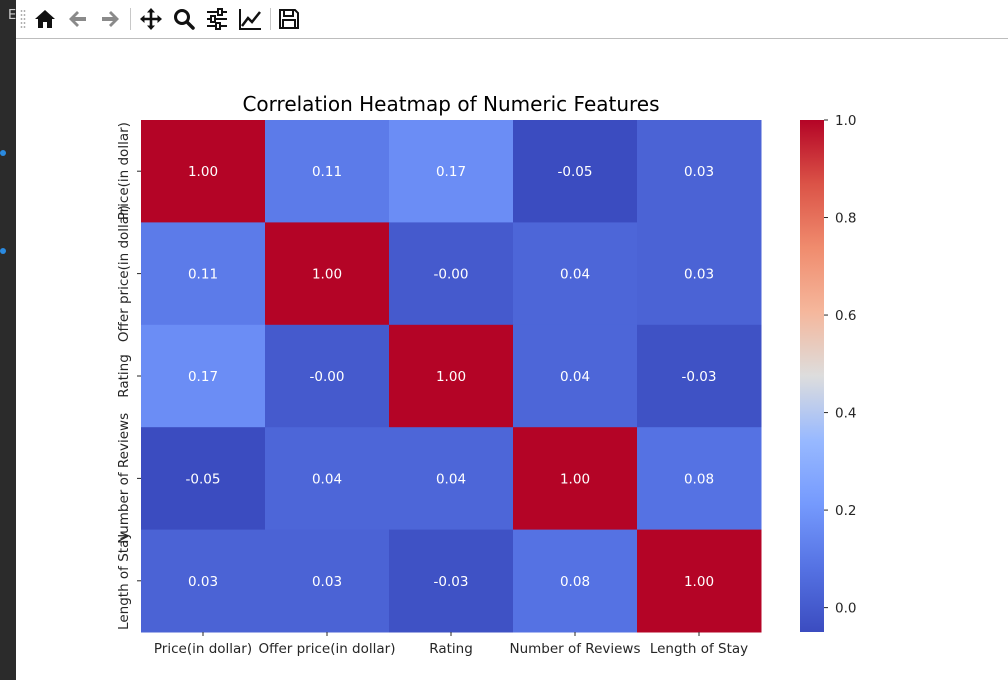 Image resolution: width=1008 pixels, height=680 pixels. I want to click on x-tick-label: Offer price(in dollar), so click(327, 649).